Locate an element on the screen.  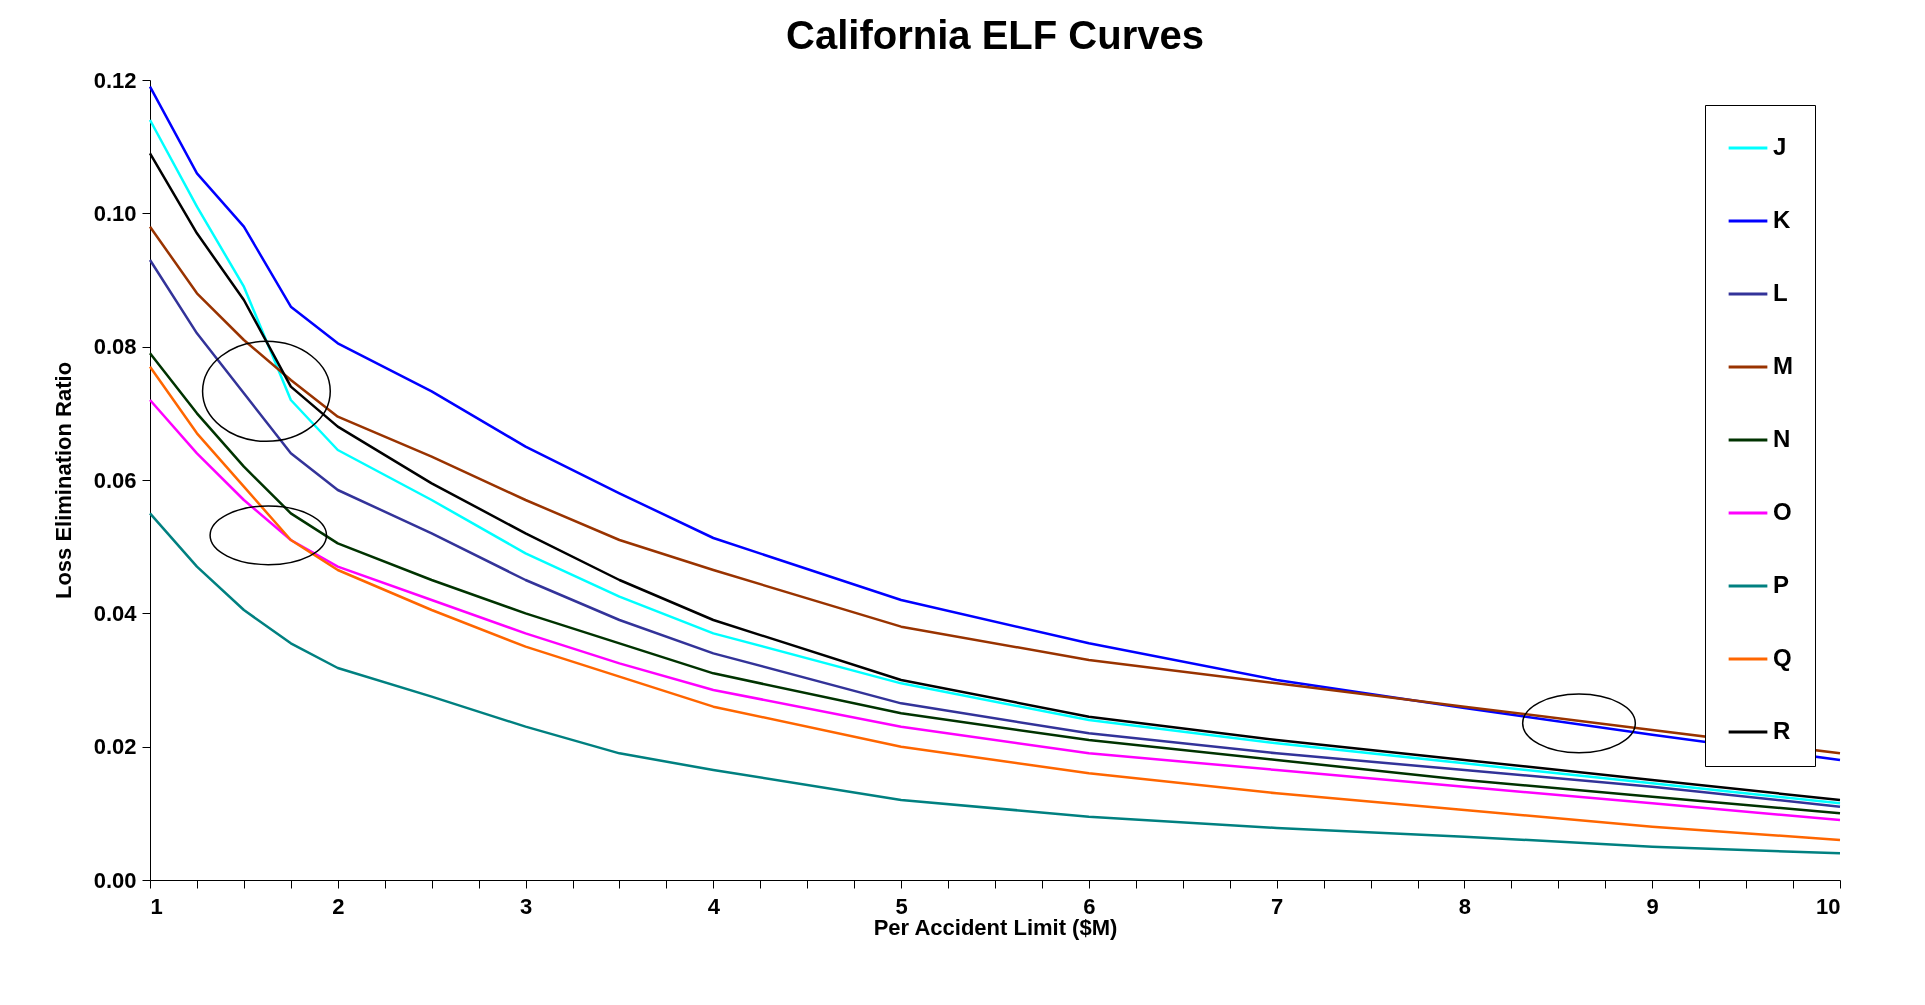
y-tick-label: 0.00 is located at coordinates (115, 880).